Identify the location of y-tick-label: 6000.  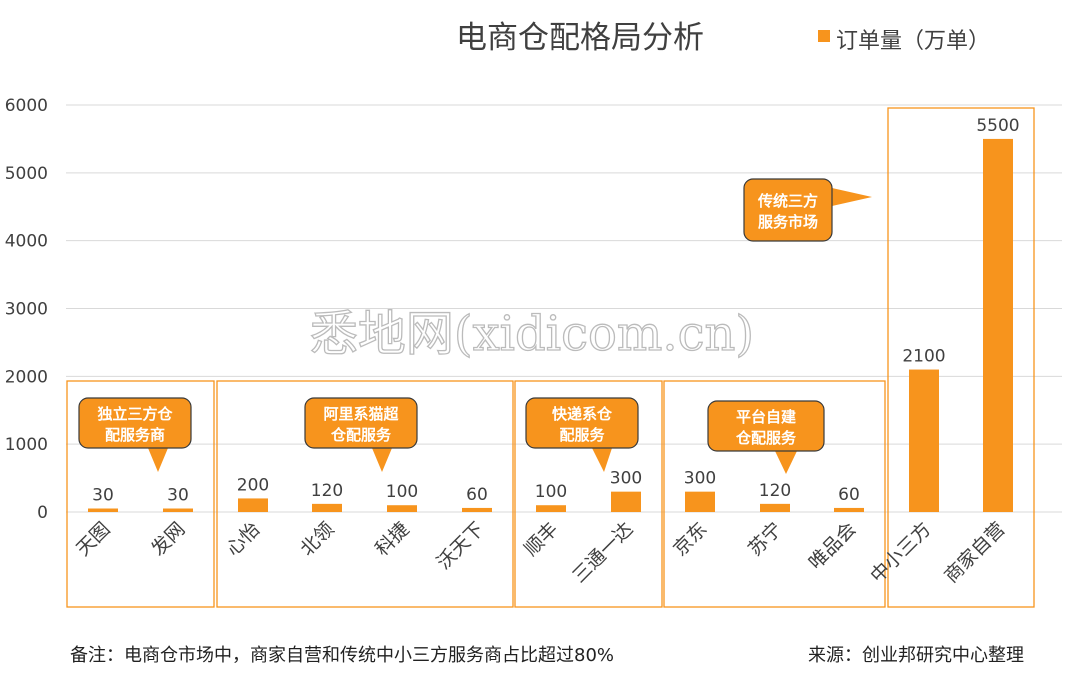
(26, 106).